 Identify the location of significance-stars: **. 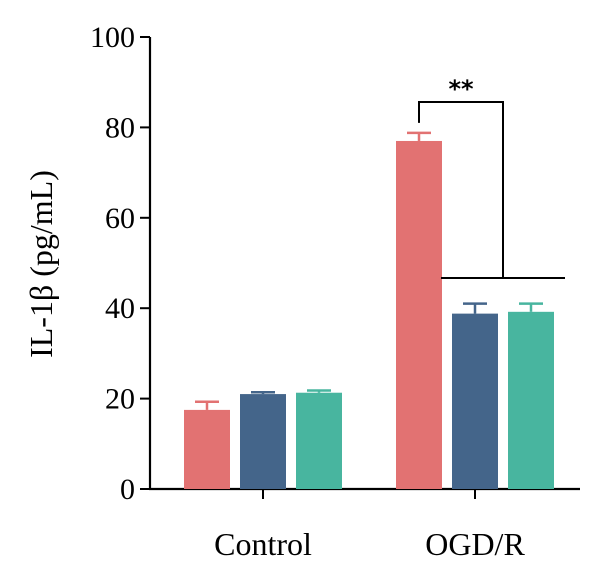
(461, 89).